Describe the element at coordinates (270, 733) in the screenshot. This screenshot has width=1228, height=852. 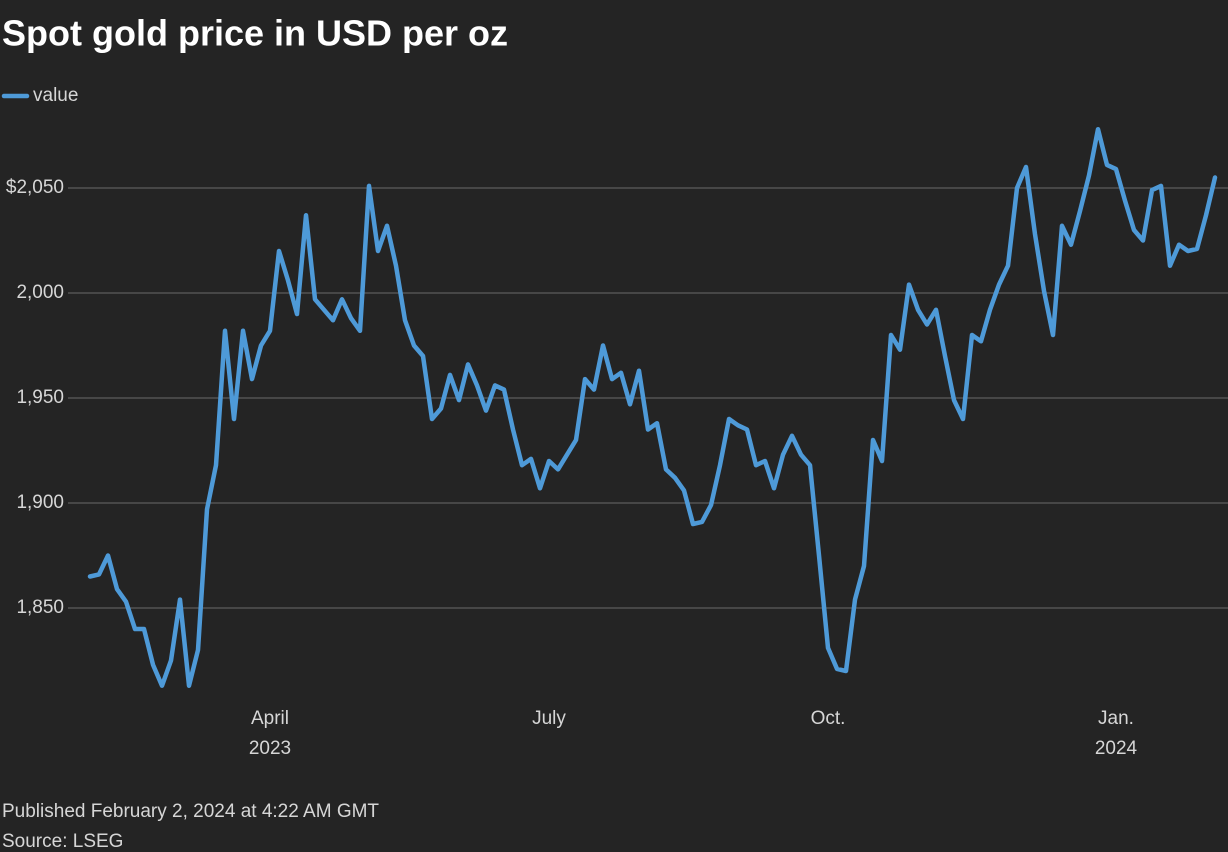
I see `x-tick-label: April 2023` at that location.